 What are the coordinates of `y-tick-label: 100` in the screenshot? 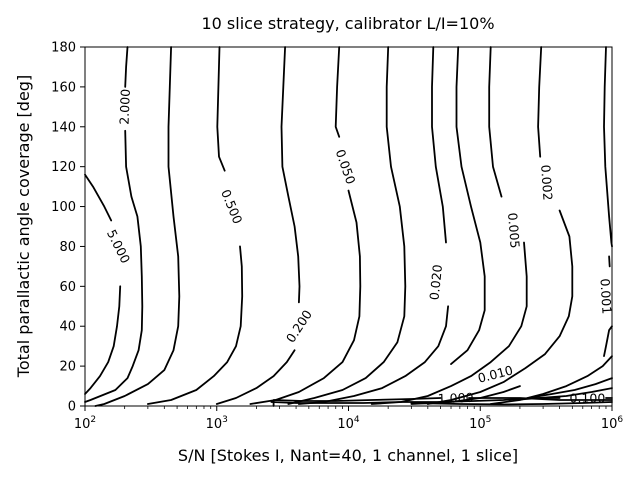 It's located at (63, 207).